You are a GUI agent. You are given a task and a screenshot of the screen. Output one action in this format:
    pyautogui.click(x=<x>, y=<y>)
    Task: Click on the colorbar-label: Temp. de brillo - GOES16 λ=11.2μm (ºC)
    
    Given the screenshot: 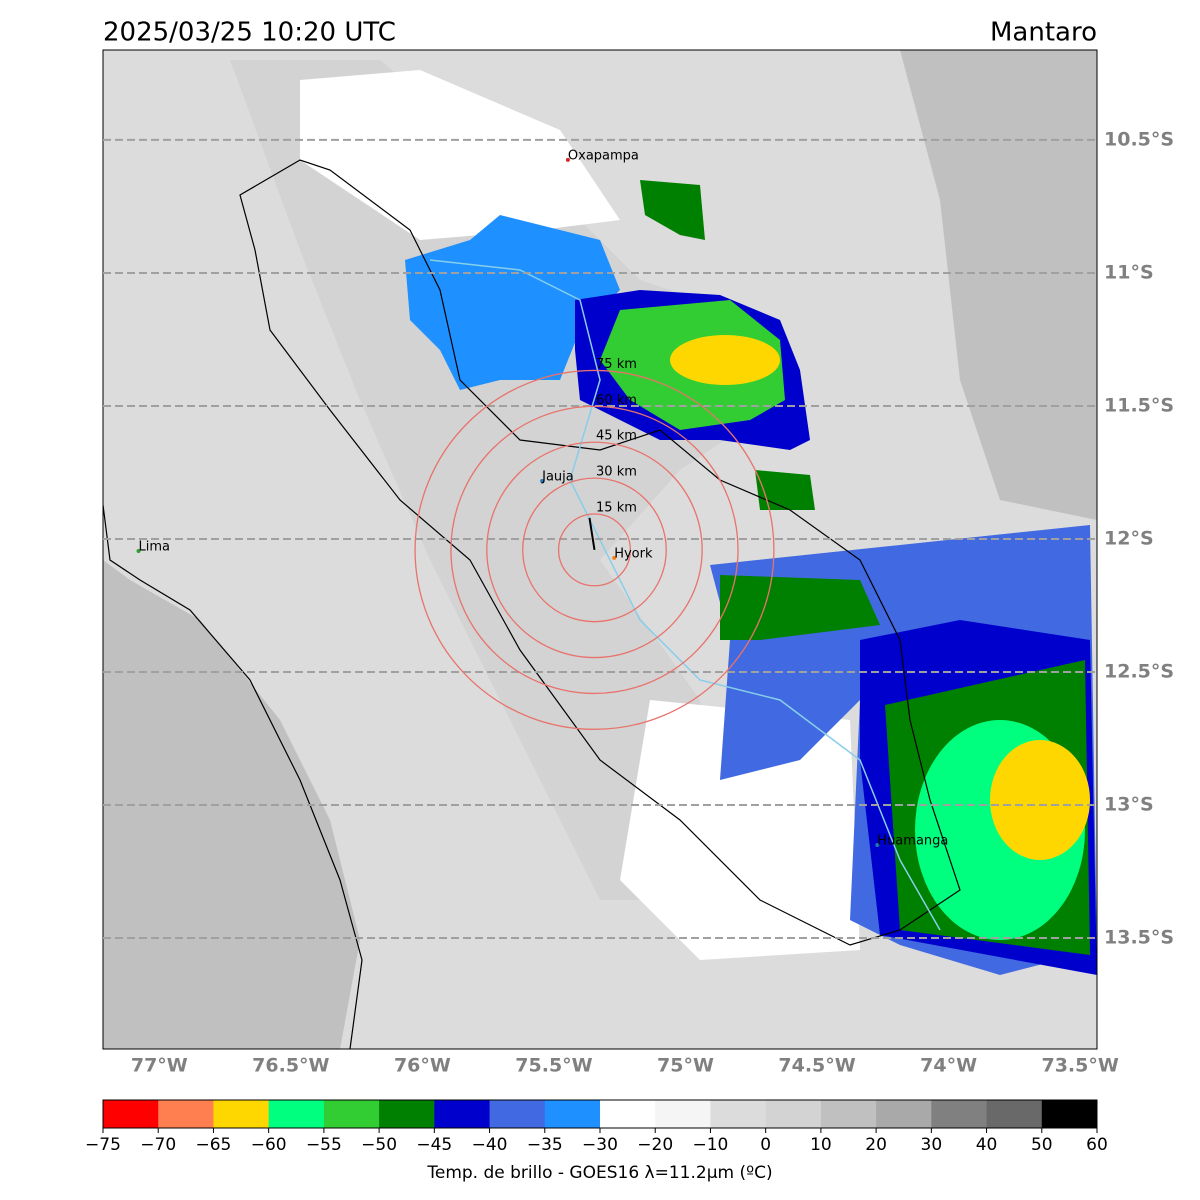 What is the action you would take?
    pyautogui.click(x=599, y=1173)
    